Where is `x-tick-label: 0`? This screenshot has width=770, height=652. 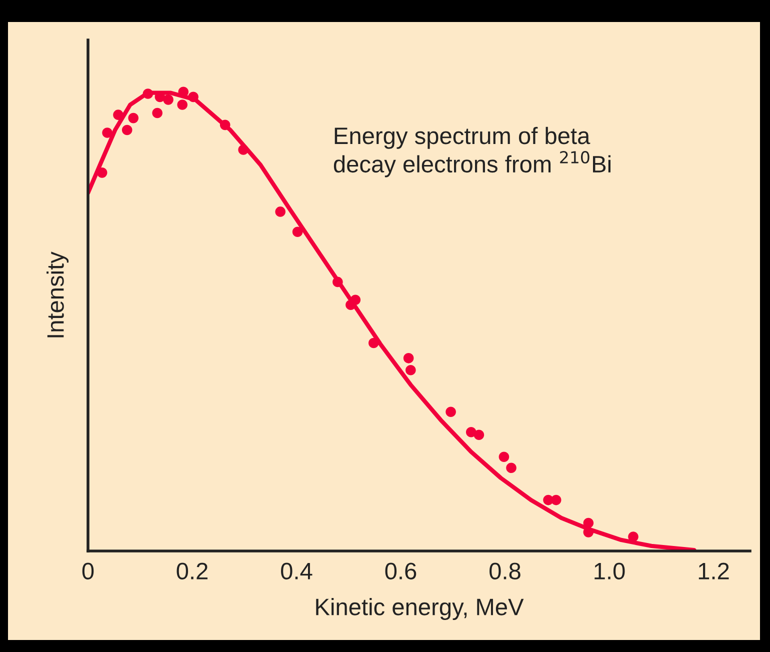
x-tick-label: 0 is located at coordinates (88, 571).